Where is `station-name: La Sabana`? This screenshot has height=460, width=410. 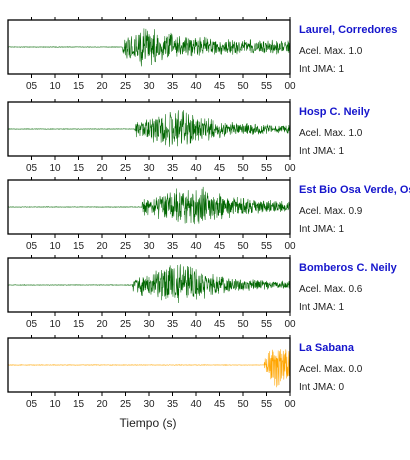
station-name: La Sabana is located at coordinates (327, 348).